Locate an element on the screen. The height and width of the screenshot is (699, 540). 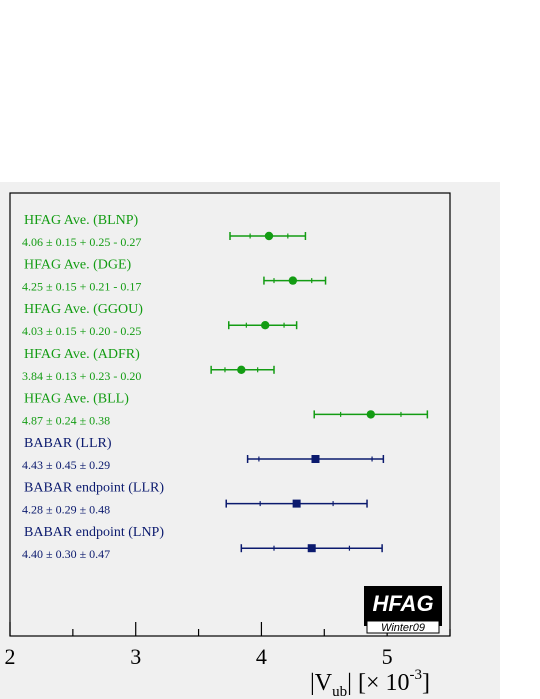
entry-value: 4.87 ± 0.24 ± 0.38 is located at coordinates (66, 420).